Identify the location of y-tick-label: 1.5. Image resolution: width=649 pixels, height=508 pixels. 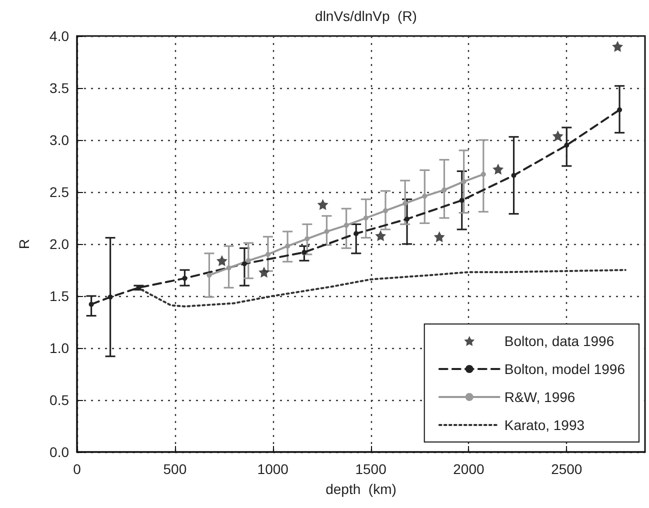
(60, 296).